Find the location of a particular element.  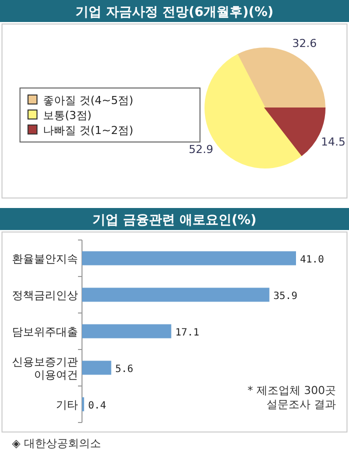

data-label: 52.9 is located at coordinates (201, 149).